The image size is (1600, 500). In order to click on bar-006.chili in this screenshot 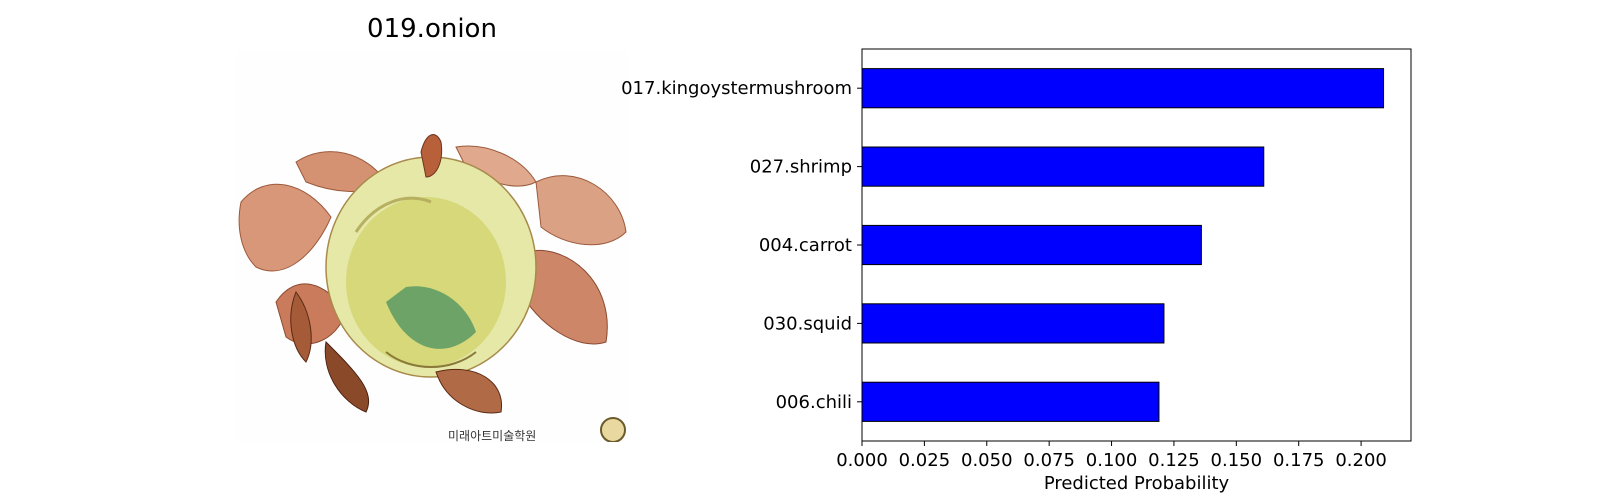, I will do `click(1010, 401)`.